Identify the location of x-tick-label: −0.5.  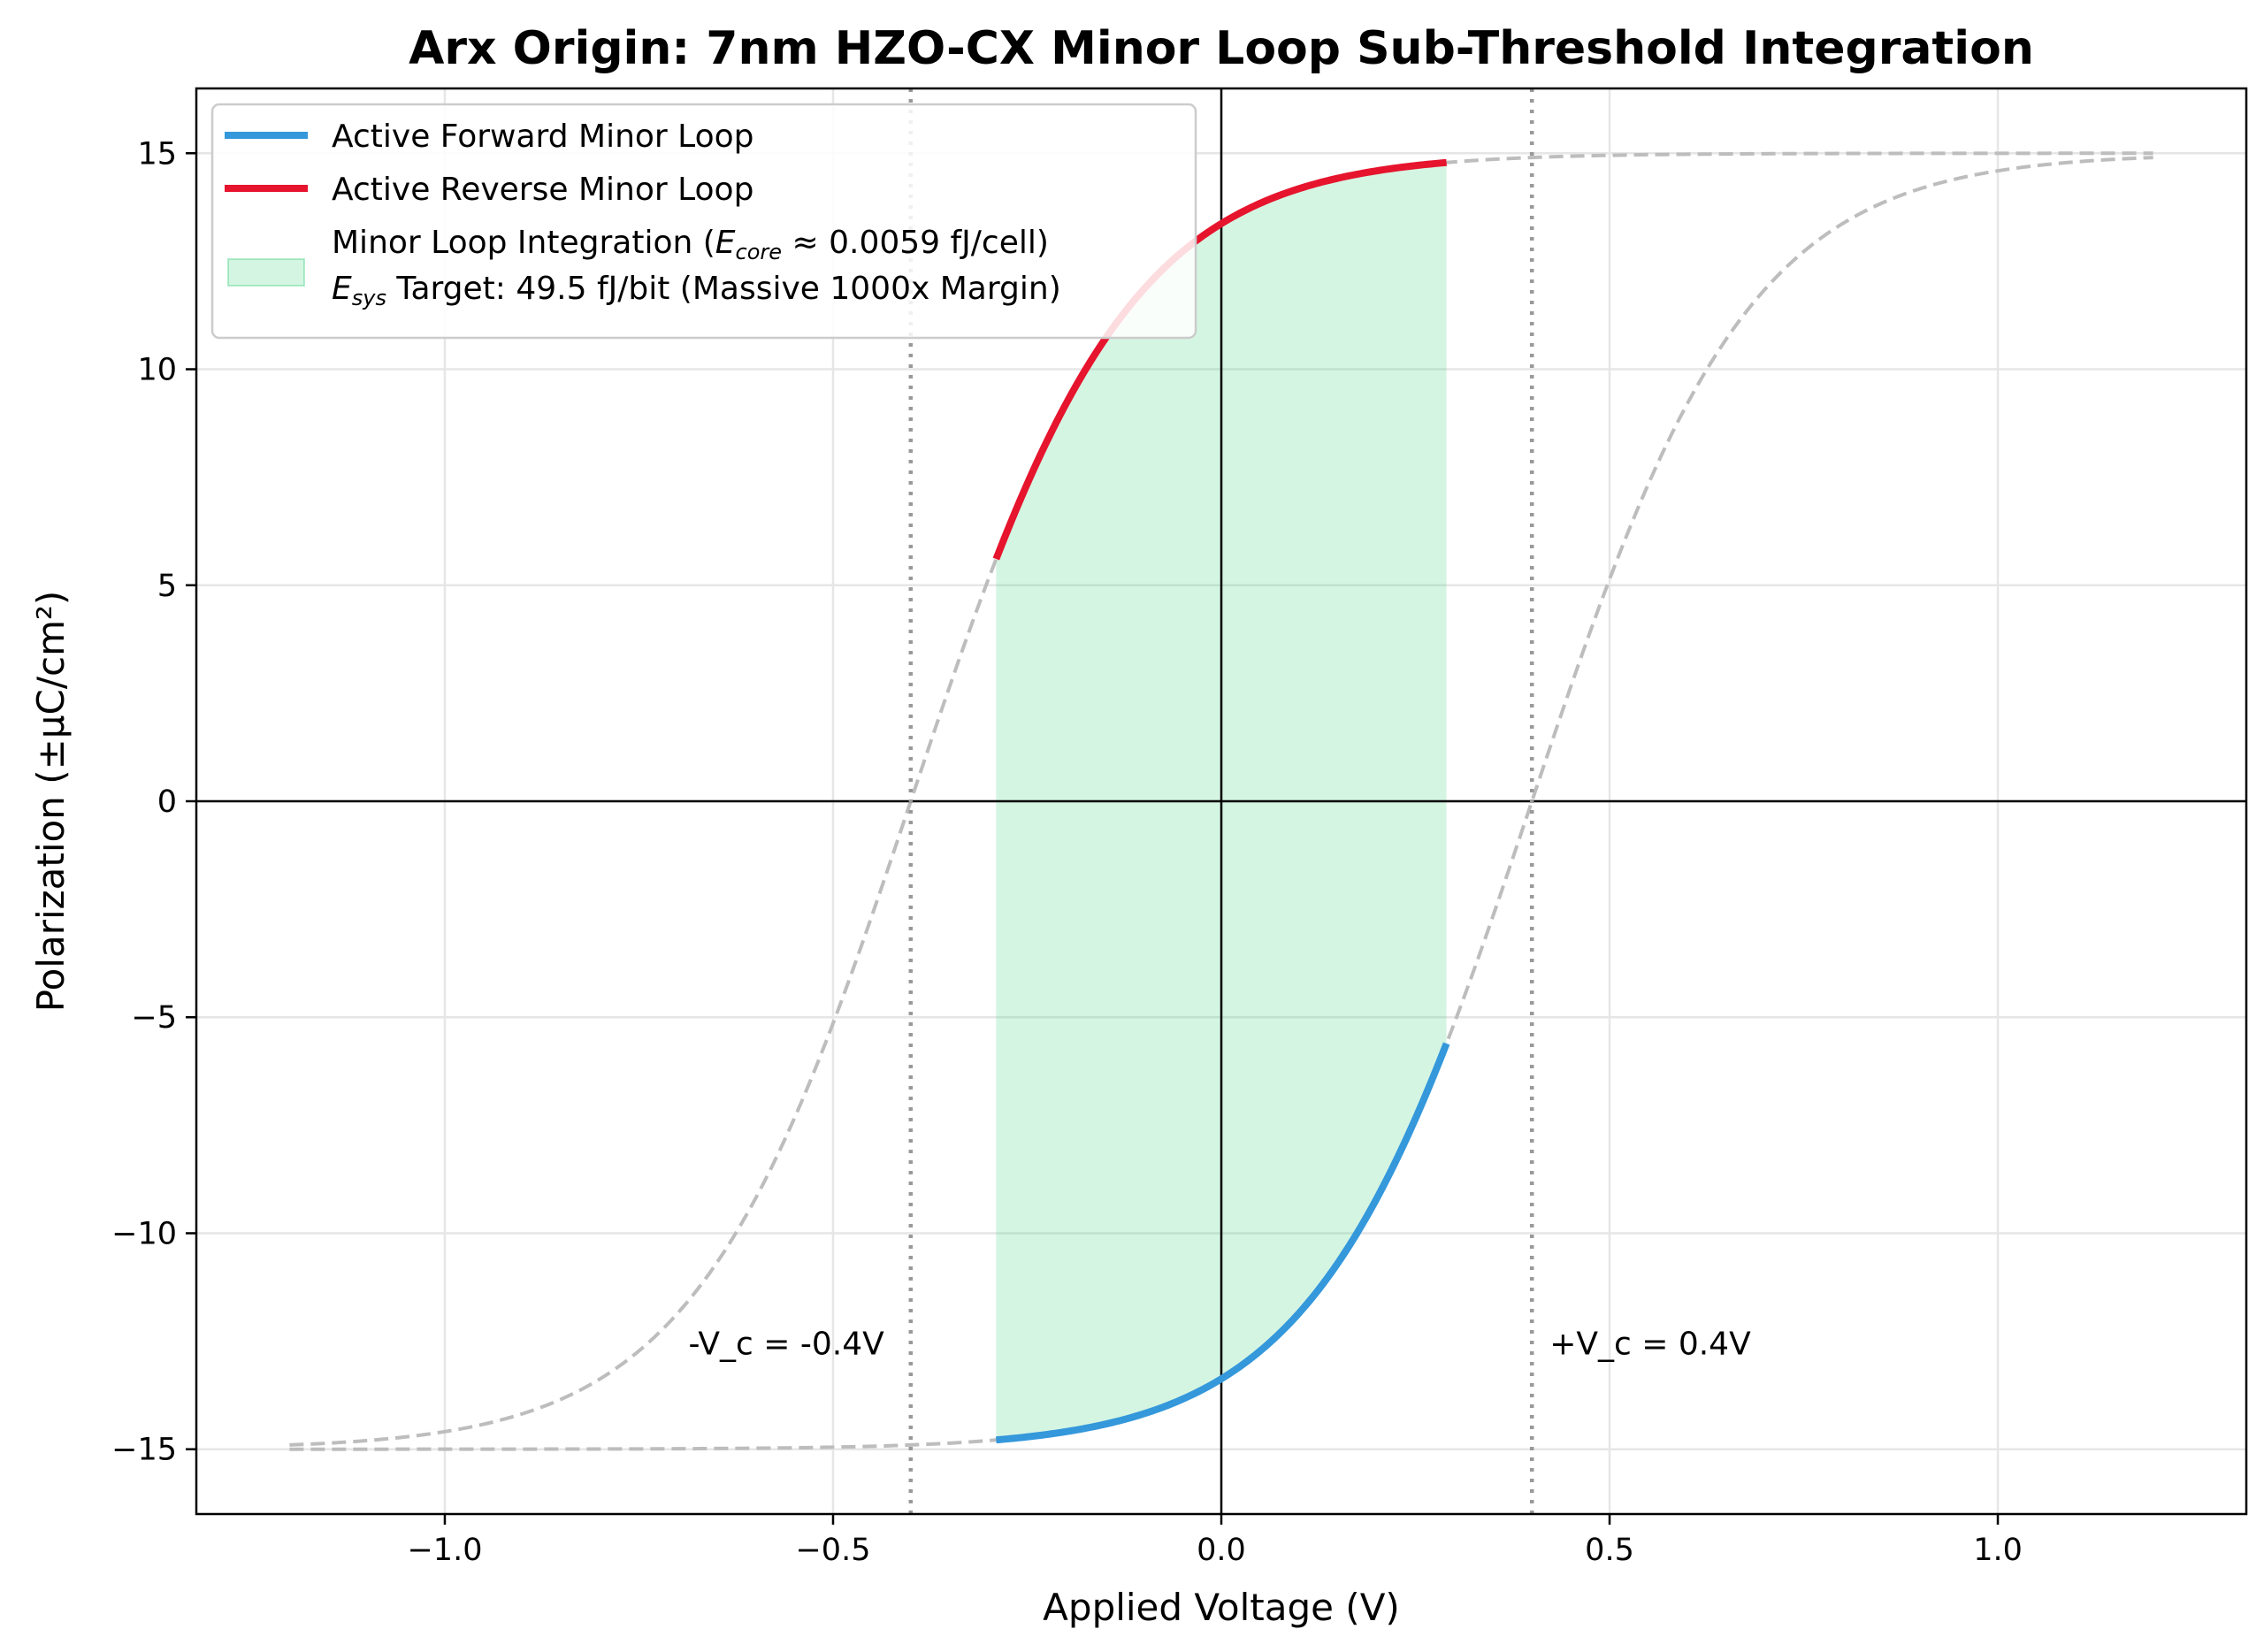
(832, 1551).